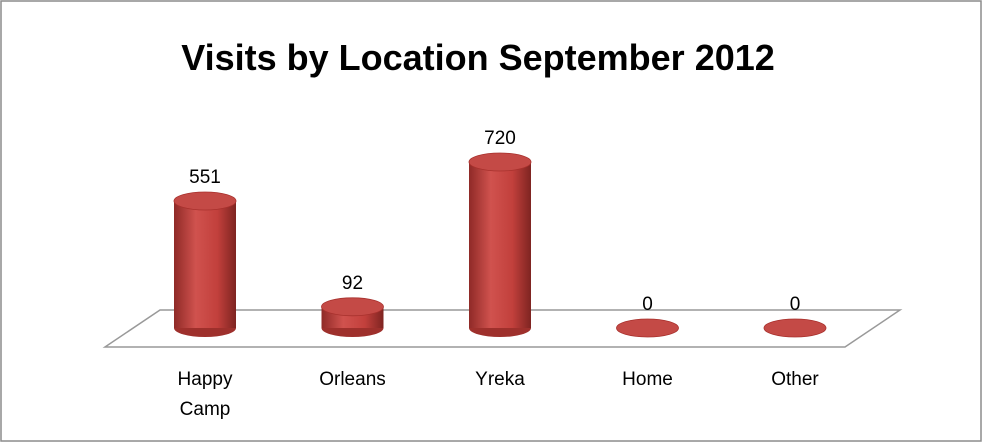 The width and height of the screenshot is (982, 442). Describe the element at coordinates (795, 379) in the screenshot. I see `x-tick-label: Other` at that location.